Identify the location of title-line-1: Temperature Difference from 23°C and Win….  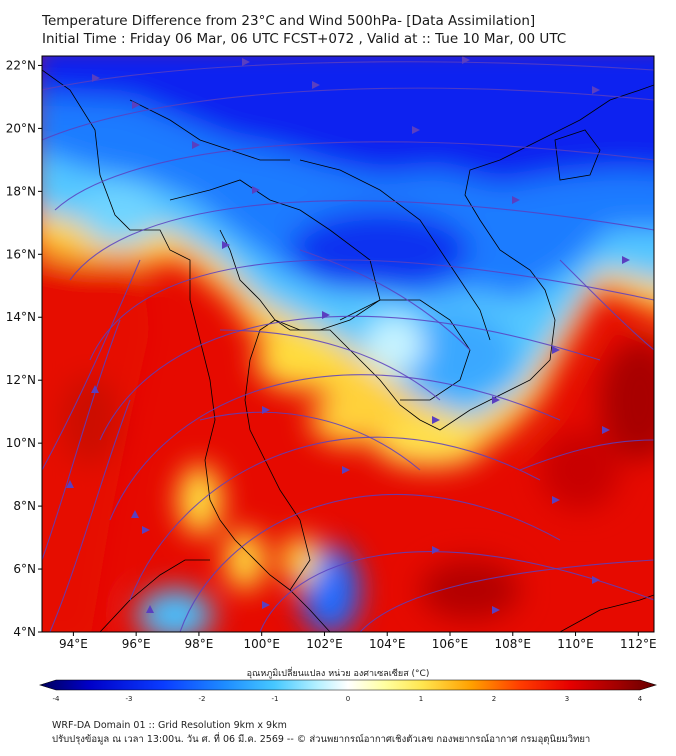
(289, 21).